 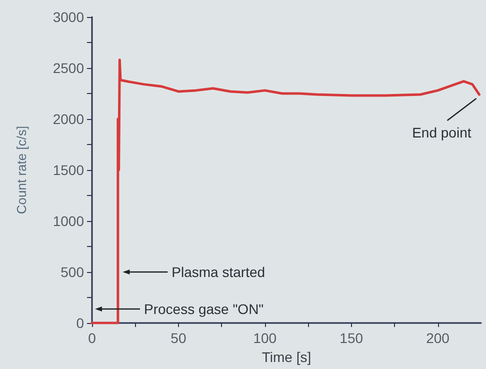 I want to click on y-tick-label: 0, so click(x=80, y=323).